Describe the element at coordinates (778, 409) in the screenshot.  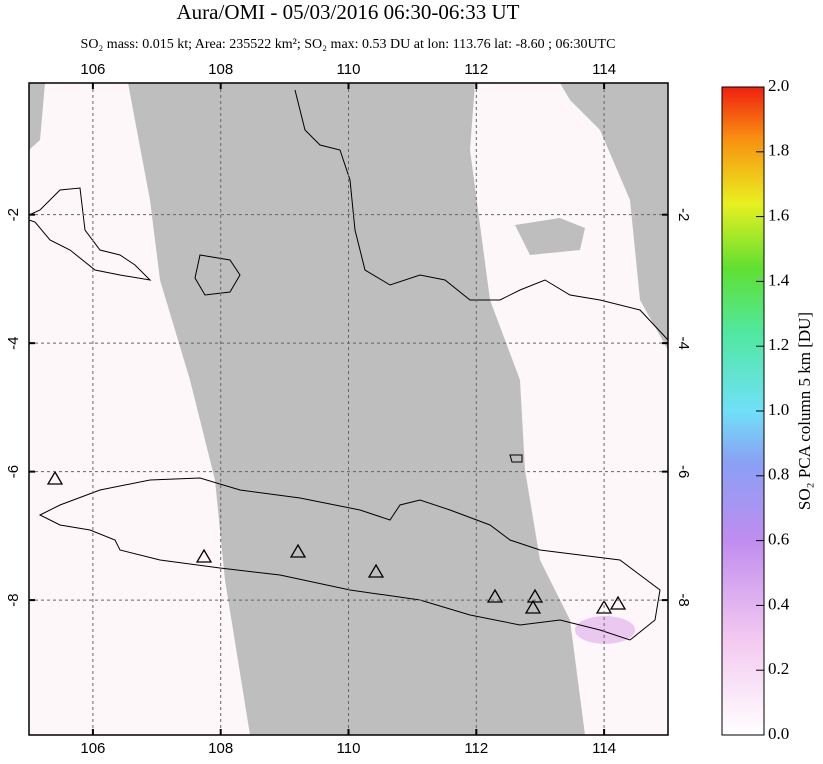
I see `colorbar-tick-label: 1.0` at that location.